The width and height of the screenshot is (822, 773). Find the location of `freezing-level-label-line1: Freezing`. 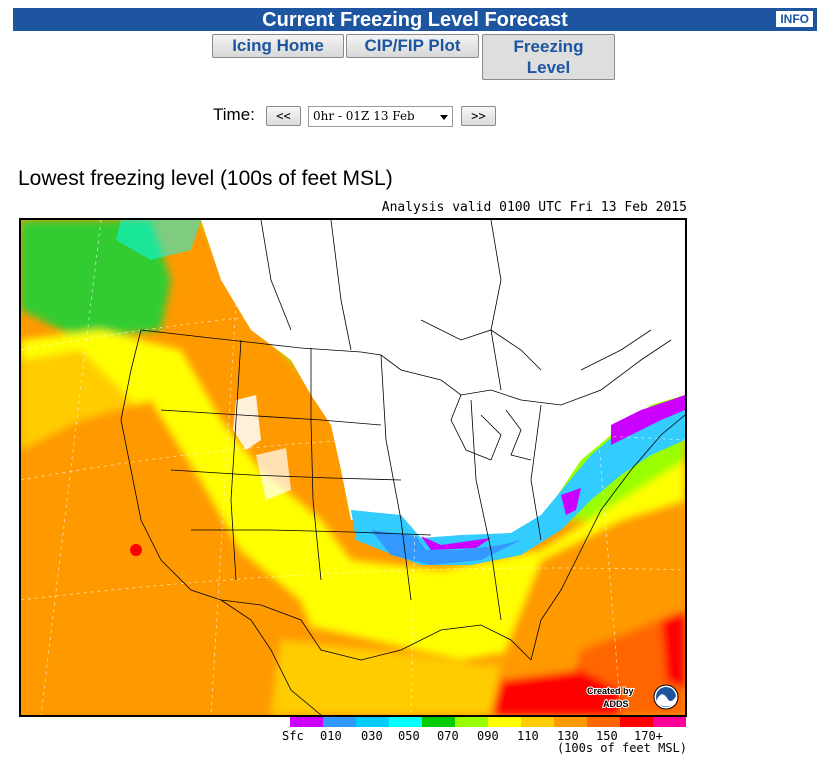

freezing-level-label-line1: Freezing is located at coordinates (548, 46).